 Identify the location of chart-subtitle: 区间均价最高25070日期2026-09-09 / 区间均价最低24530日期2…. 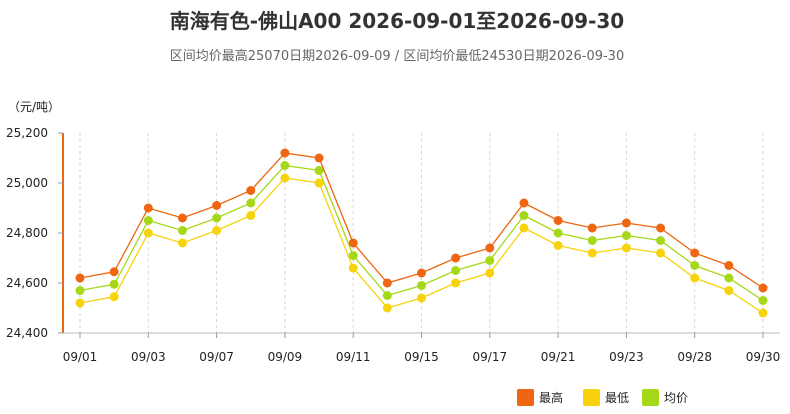
(397, 56).